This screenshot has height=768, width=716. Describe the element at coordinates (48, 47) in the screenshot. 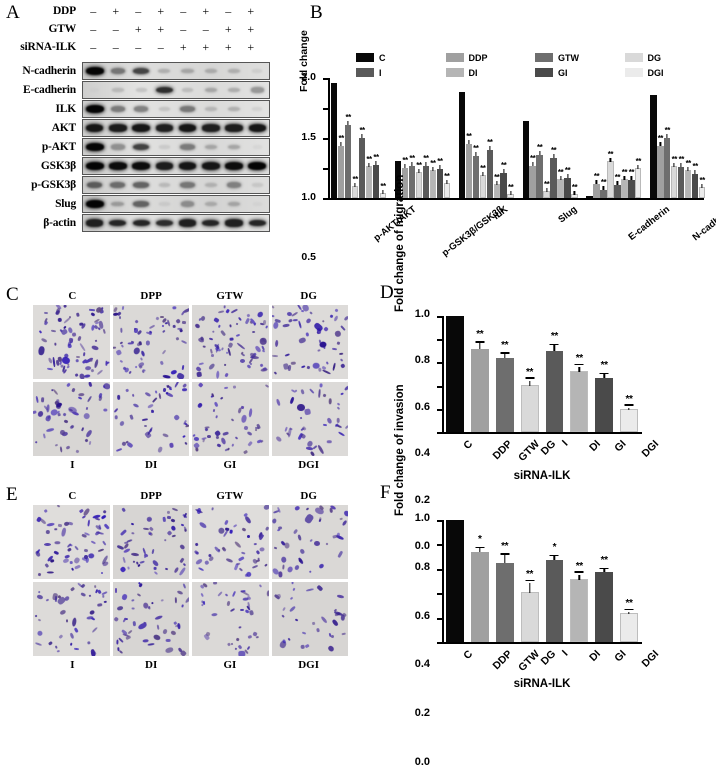

I see `treatment-label: siRNA-ILK` at that location.